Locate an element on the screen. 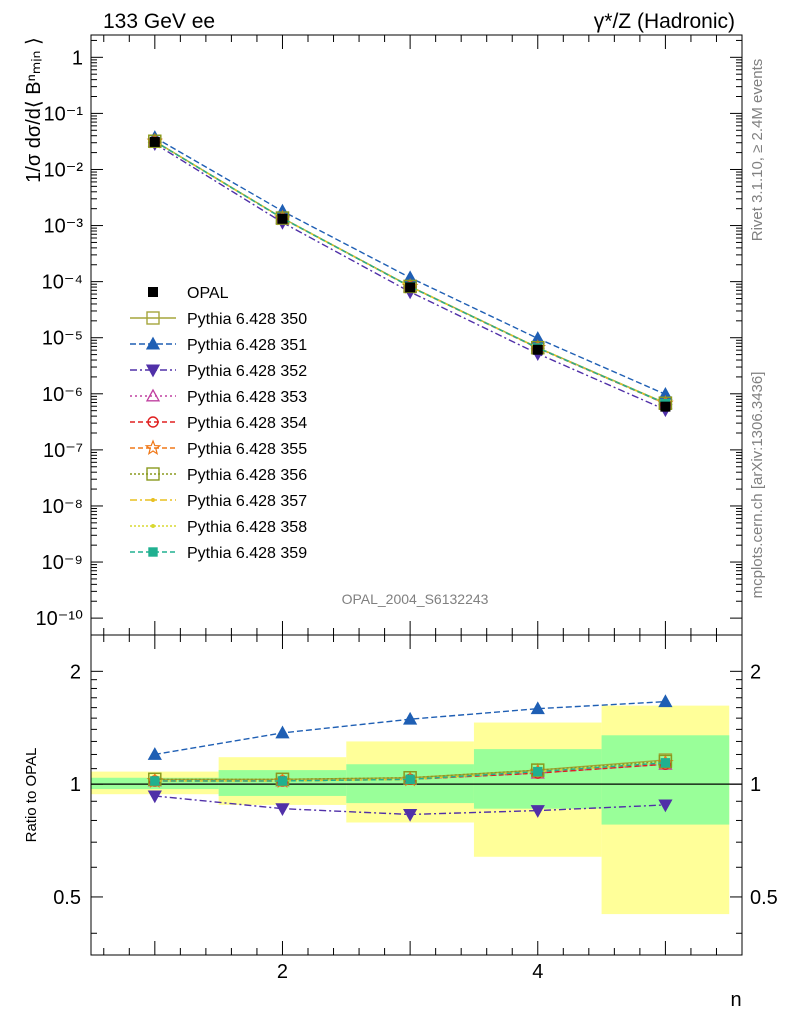 The image size is (786, 1024). y-axis-label-main: 1/σ dσ/d⟨ Bⁿₘᵢₙ ⟩ is located at coordinates (34, 110).